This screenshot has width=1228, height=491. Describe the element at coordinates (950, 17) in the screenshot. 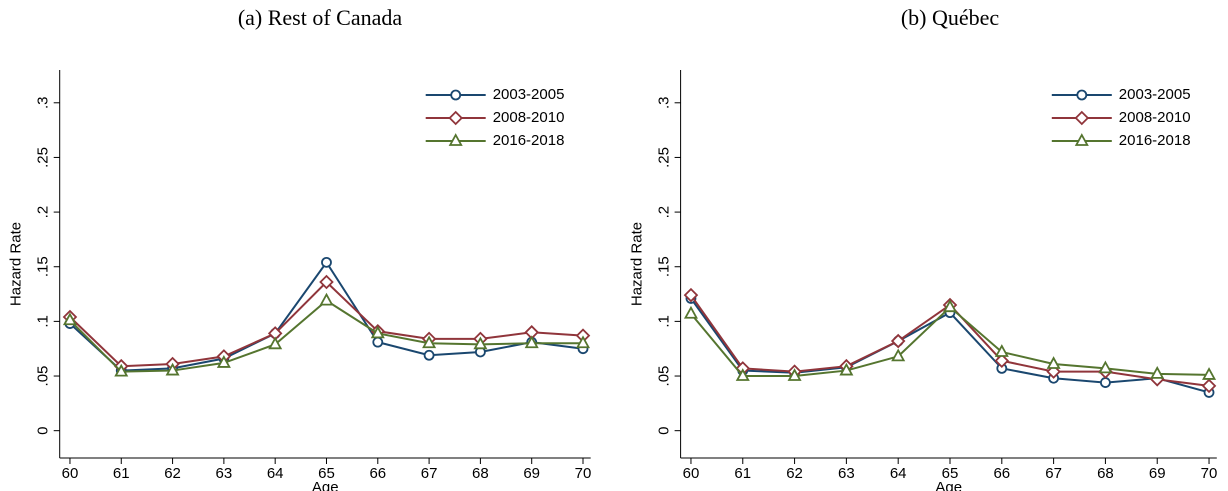

I see `panel-title: (b) Québec` at that location.